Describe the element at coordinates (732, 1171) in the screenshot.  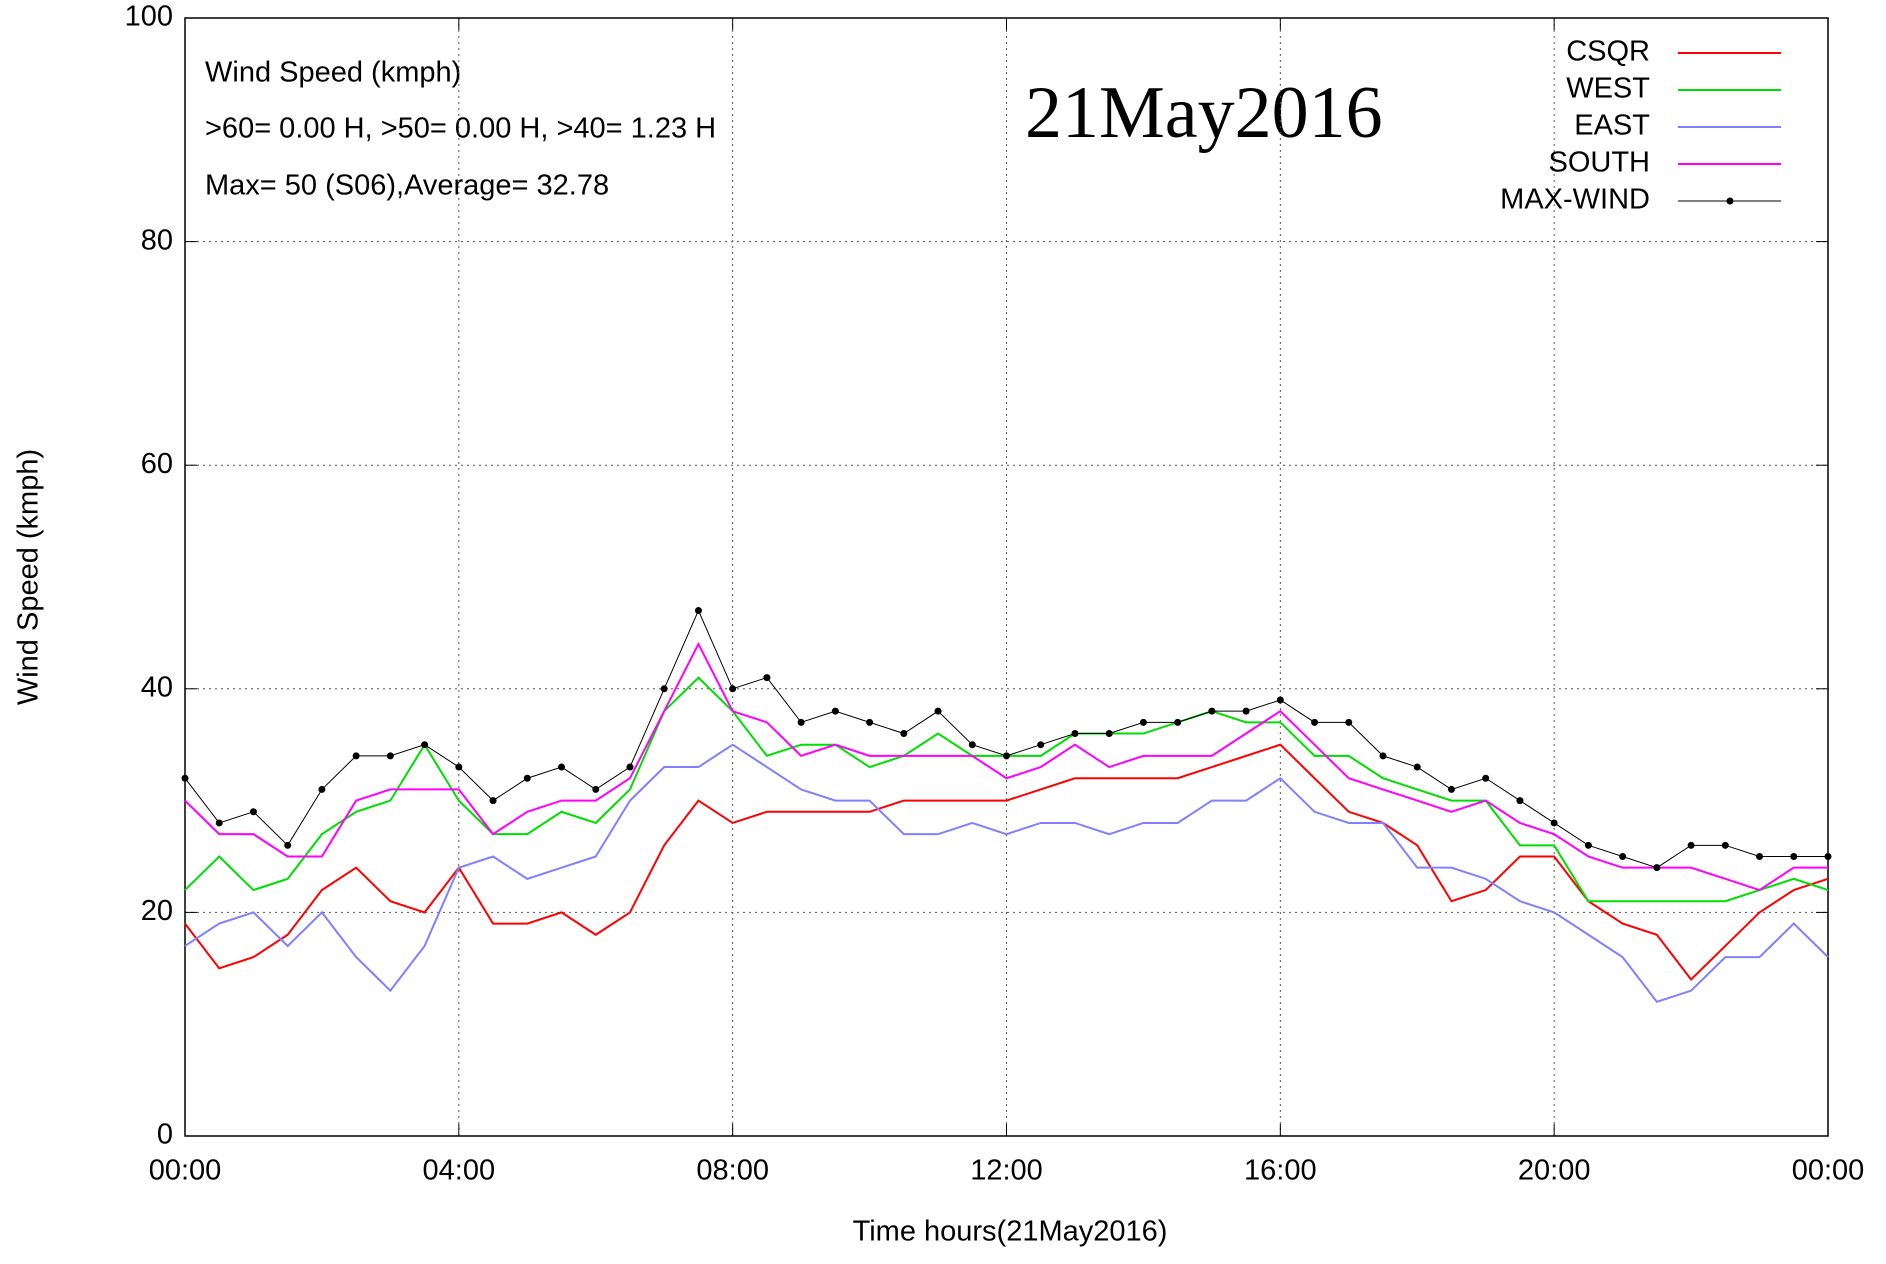
I see `x-tick-label: 08:00` at that location.